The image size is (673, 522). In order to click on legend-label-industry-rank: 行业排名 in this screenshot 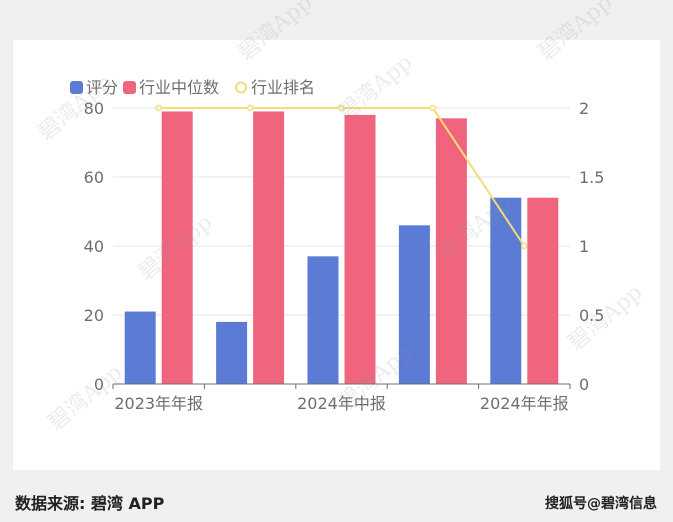, I will do `click(283, 87)`.